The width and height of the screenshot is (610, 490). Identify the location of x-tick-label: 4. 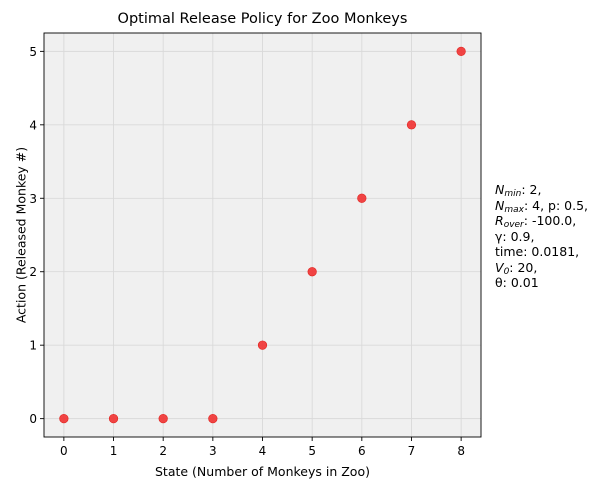
(263, 451).